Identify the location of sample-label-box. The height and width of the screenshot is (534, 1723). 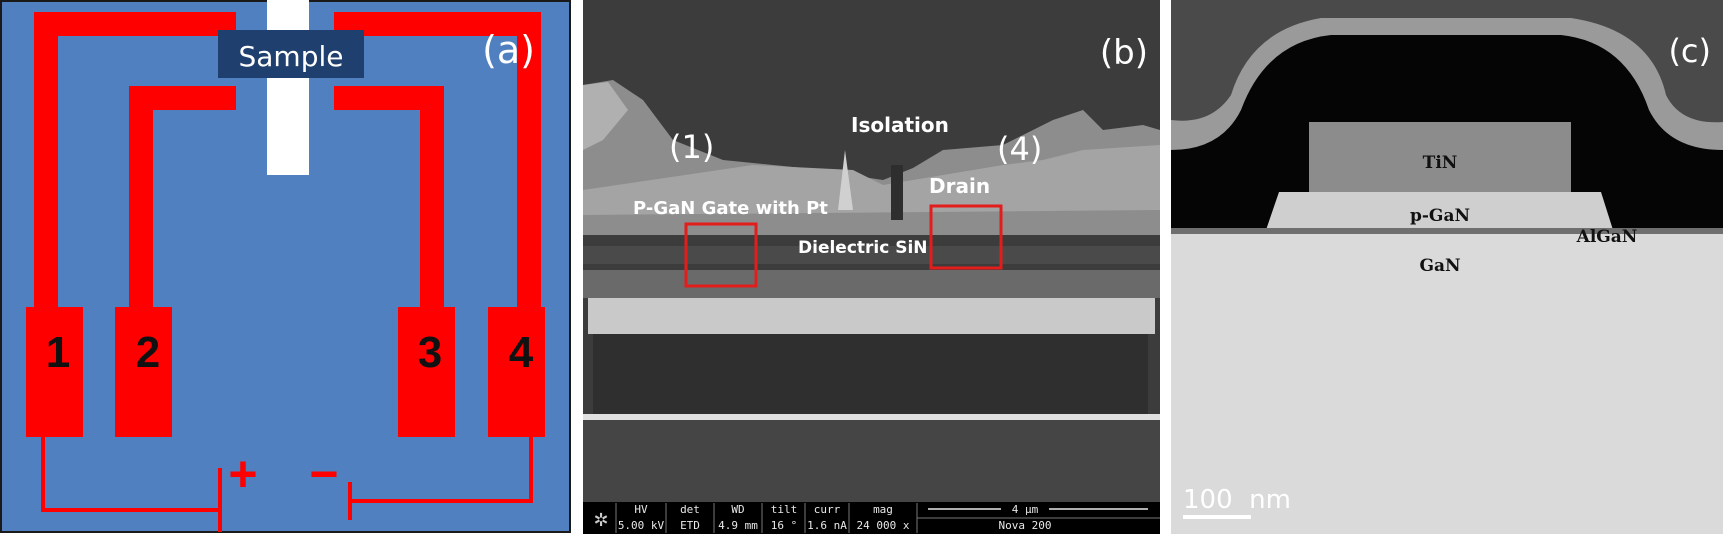
(291, 54).